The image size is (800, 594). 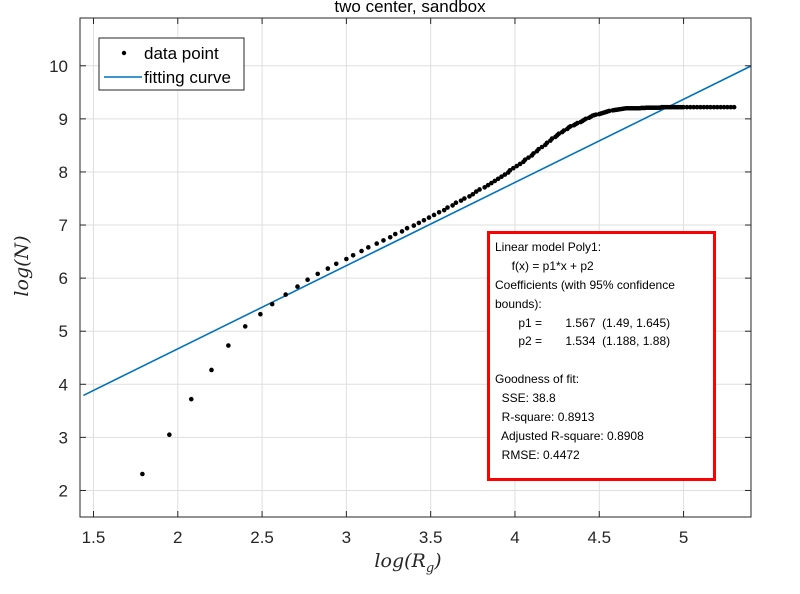 I want to click on fit-results-line: Linear model Poly1:, so click(x=548, y=247).